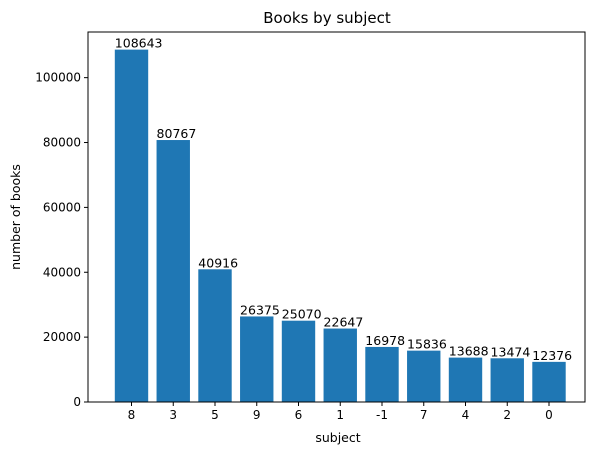  Describe the element at coordinates (218, 262) in the screenshot. I see `bar-value-label: 40916` at that location.